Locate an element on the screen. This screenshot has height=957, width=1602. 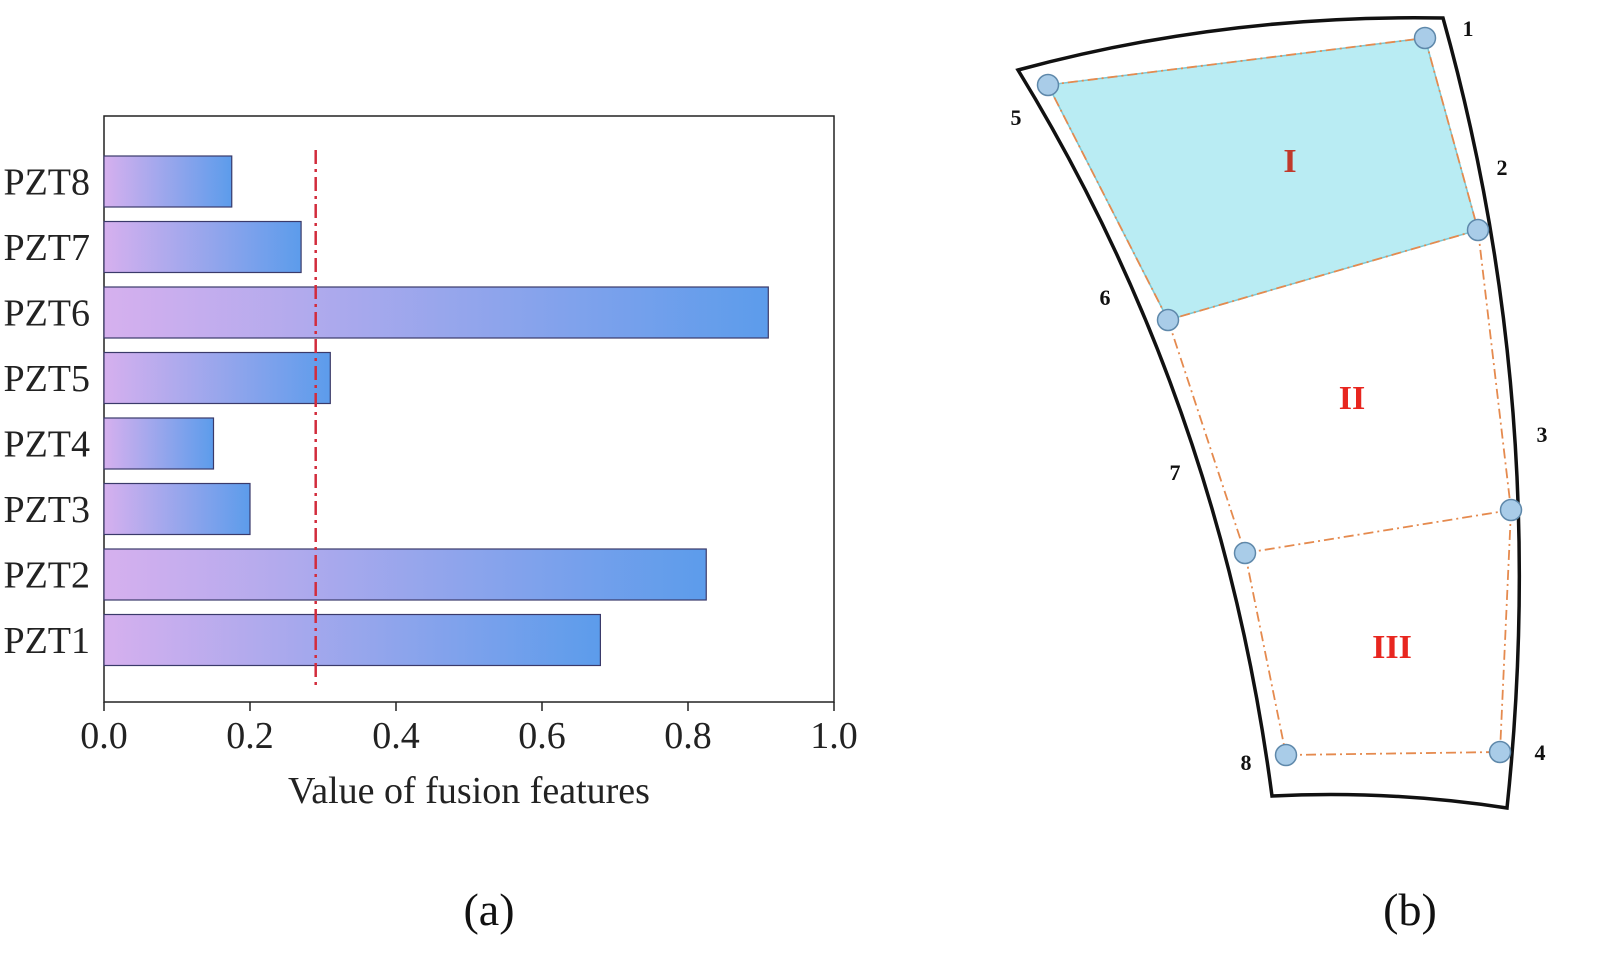
bar-pzt3 is located at coordinates (177, 509).